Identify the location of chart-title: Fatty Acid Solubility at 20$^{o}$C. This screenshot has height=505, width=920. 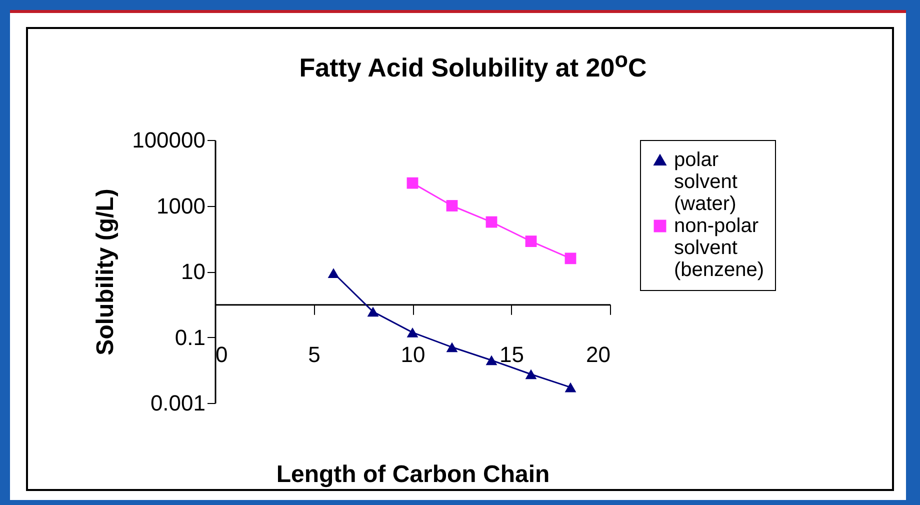
(473, 65).